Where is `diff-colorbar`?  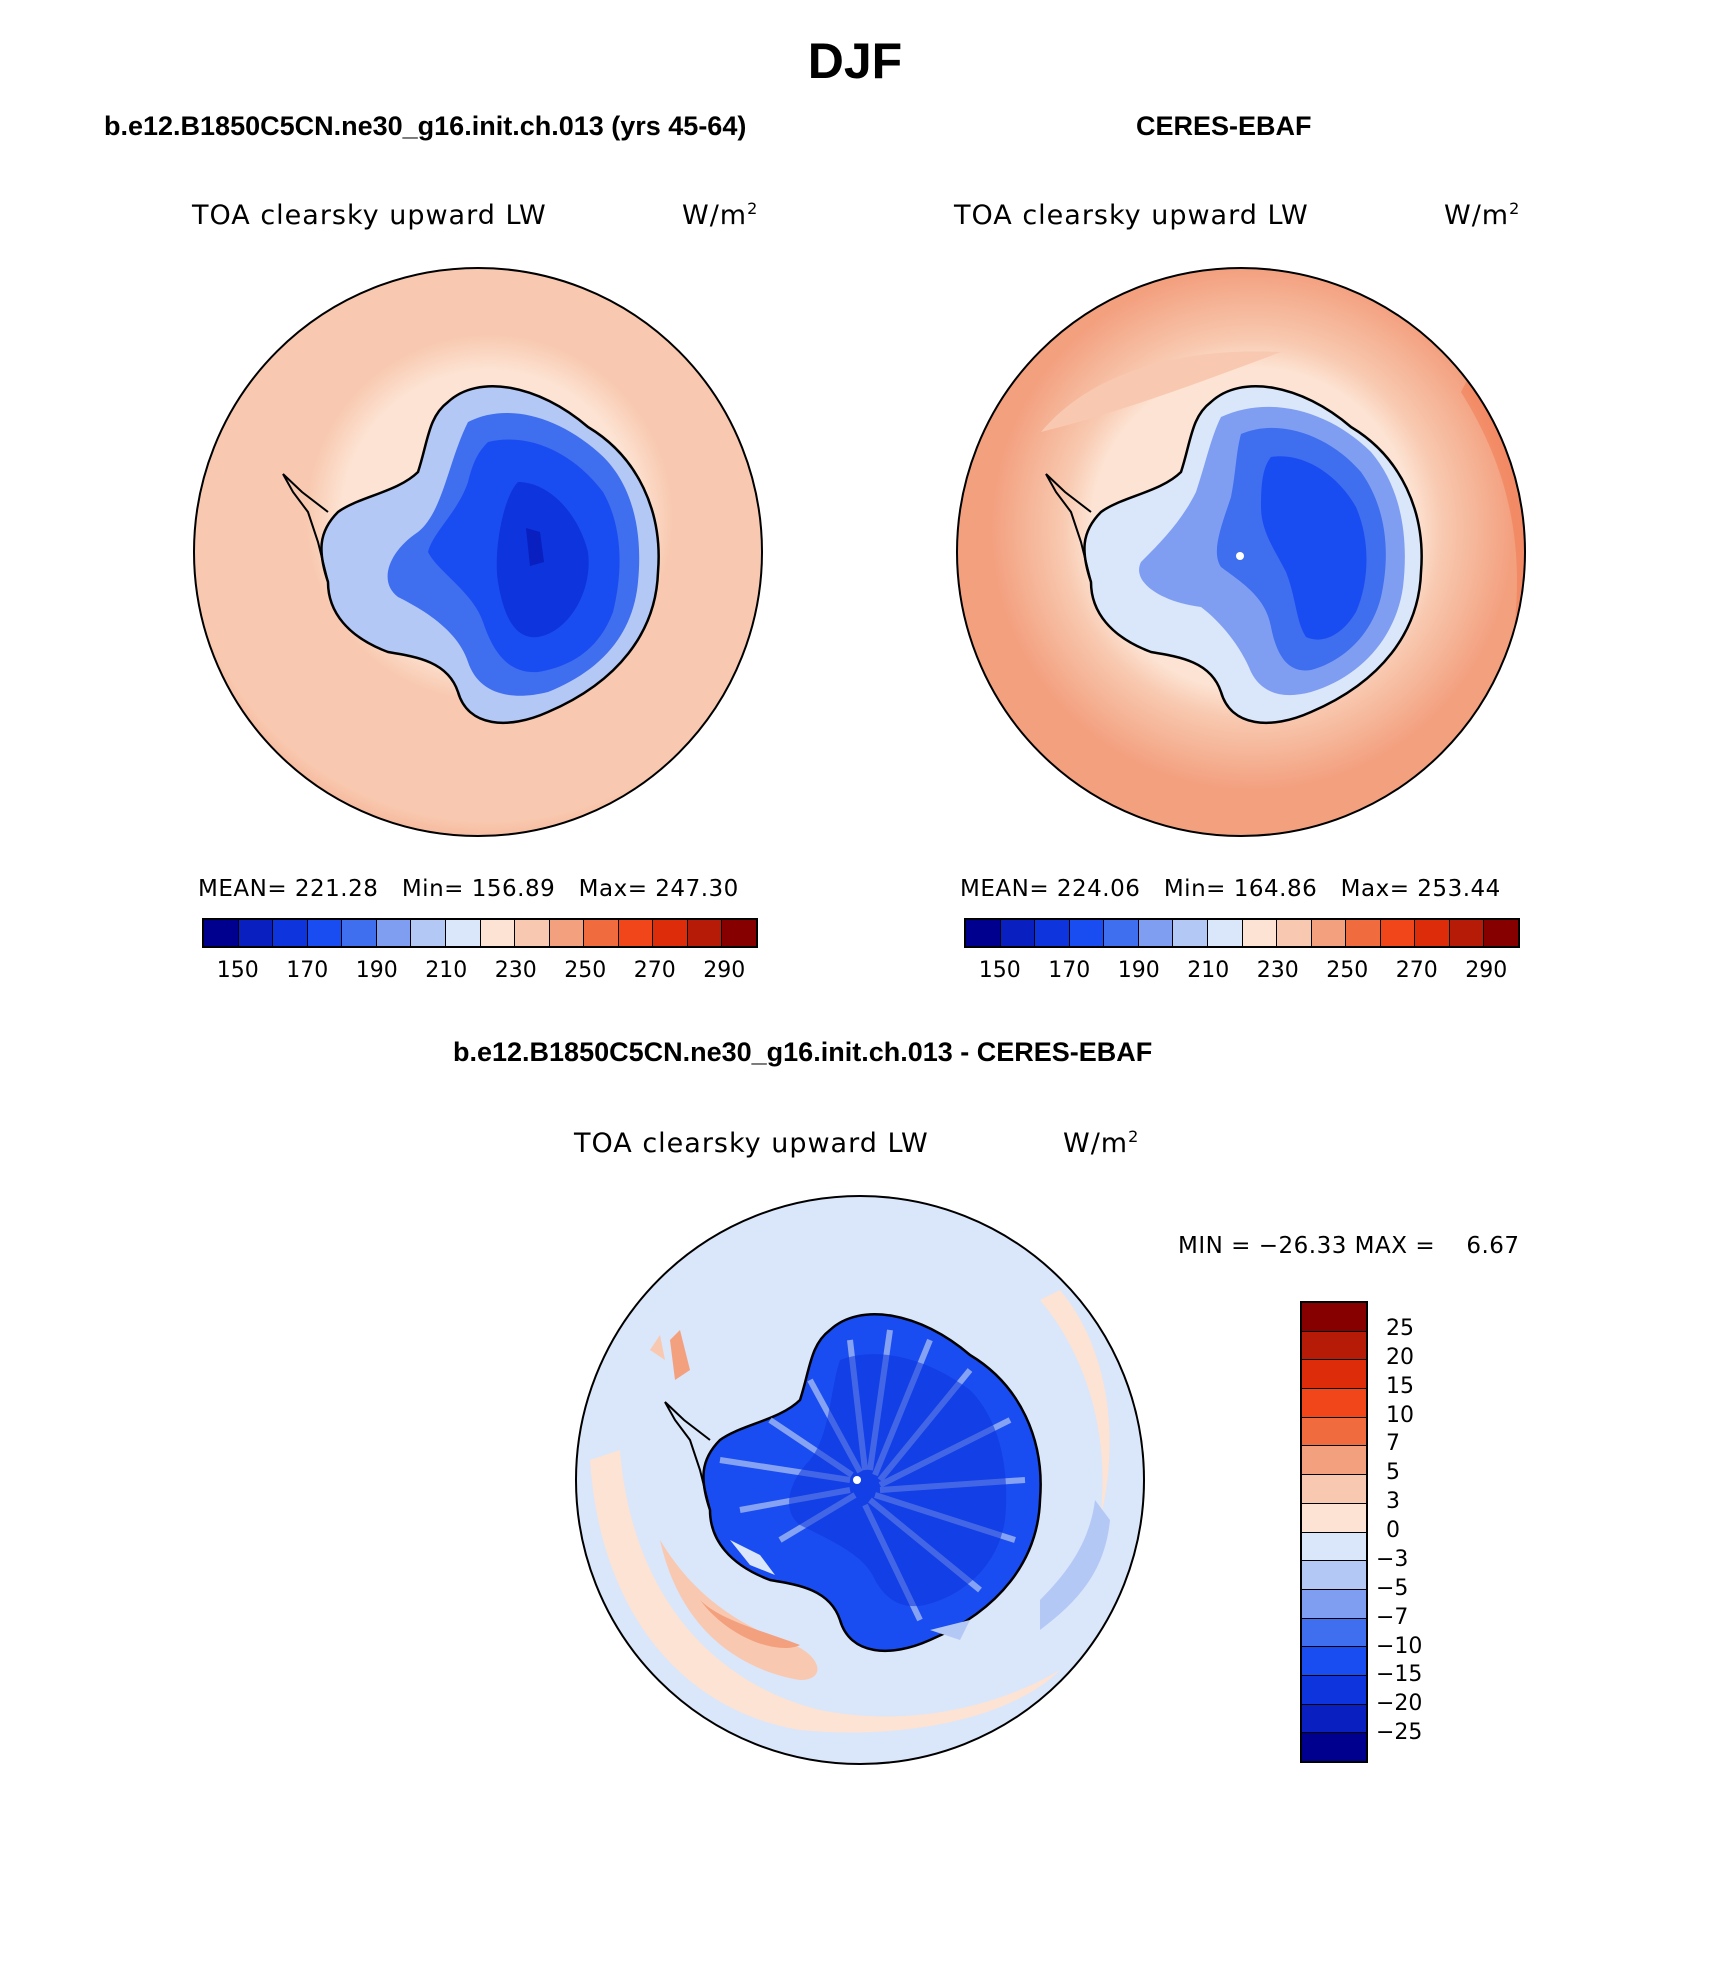 diff-colorbar is located at coordinates (1334, 1532).